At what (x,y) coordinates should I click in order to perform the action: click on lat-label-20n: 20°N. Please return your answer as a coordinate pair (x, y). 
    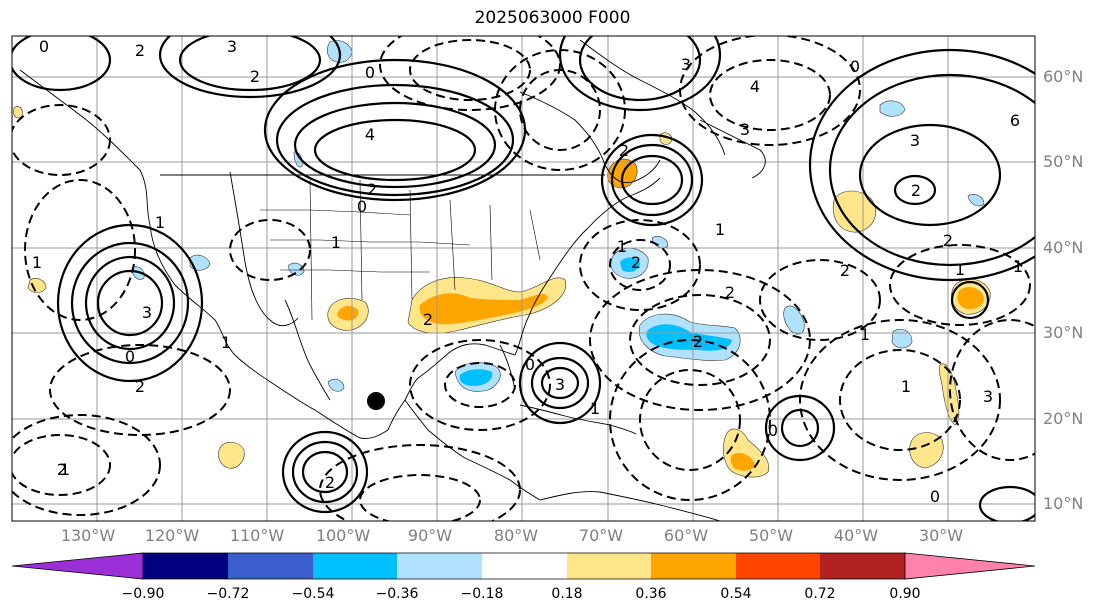
    Looking at the image, I should click on (1063, 418).